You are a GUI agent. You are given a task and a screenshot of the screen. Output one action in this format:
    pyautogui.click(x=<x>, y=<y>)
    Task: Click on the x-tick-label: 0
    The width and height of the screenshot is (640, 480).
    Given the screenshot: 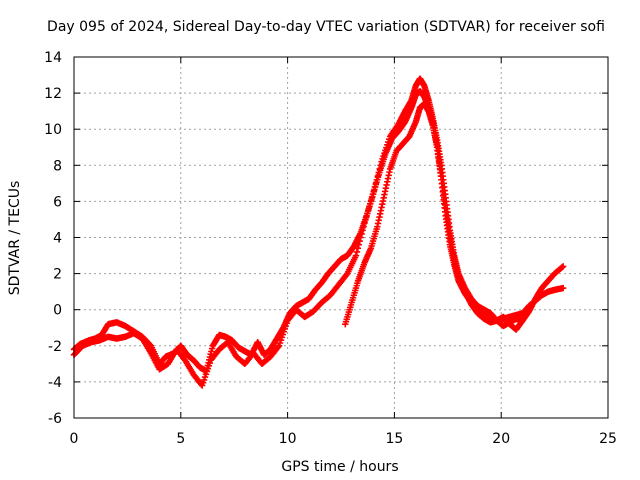 What is the action you would take?
    pyautogui.click(x=74, y=439)
    